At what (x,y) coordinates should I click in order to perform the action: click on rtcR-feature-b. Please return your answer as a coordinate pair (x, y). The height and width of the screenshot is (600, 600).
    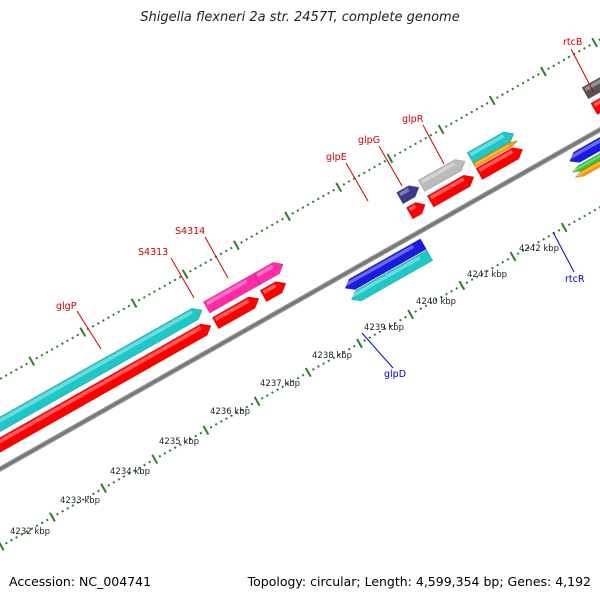
    Looking at the image, I should click on (585, 145).